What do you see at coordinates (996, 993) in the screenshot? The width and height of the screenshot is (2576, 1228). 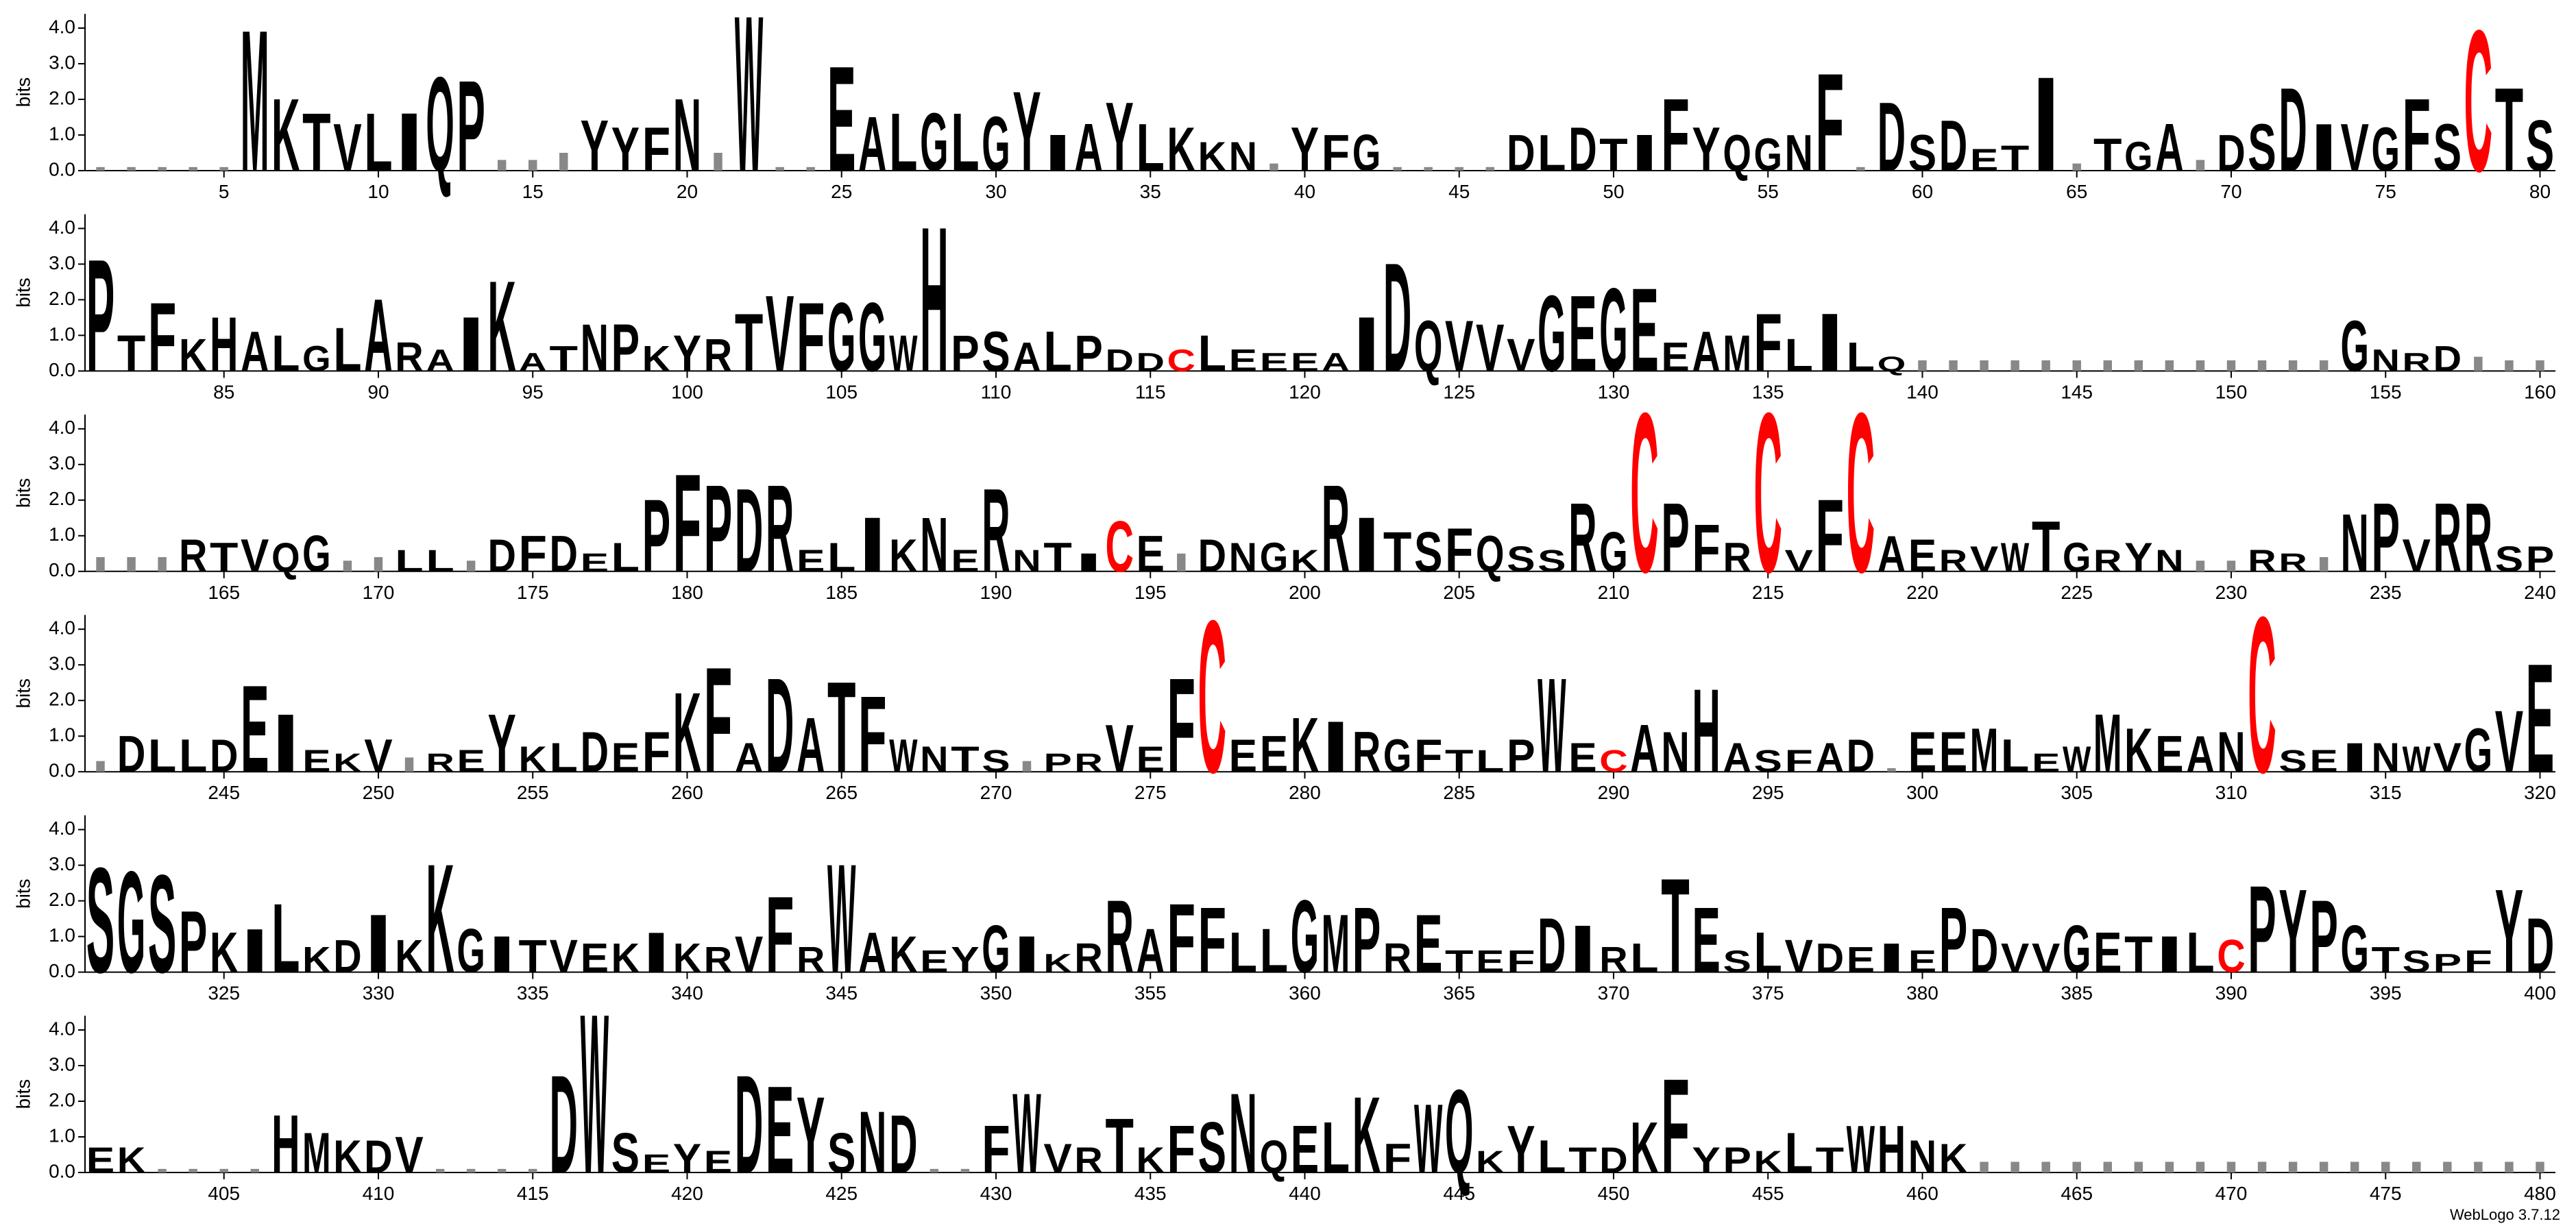 I see `x-tick-label: 350` at bounding box center [996, 993].